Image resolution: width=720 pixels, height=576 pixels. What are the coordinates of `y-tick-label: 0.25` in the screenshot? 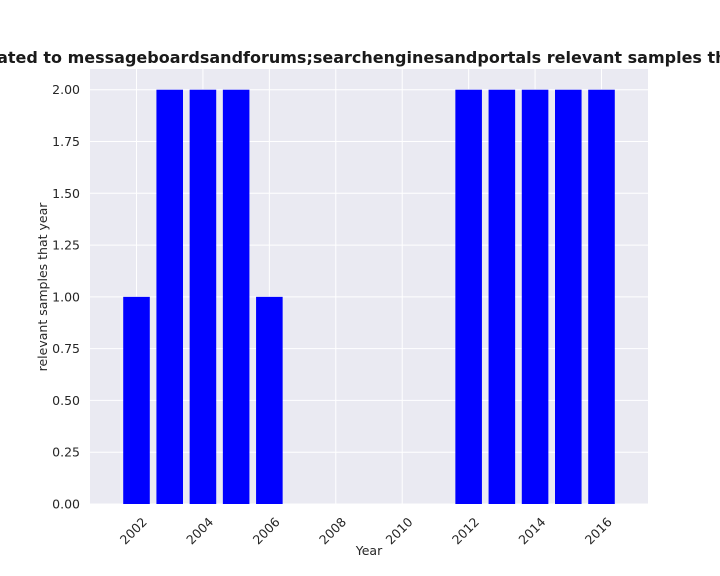 It's located at (66, 452).